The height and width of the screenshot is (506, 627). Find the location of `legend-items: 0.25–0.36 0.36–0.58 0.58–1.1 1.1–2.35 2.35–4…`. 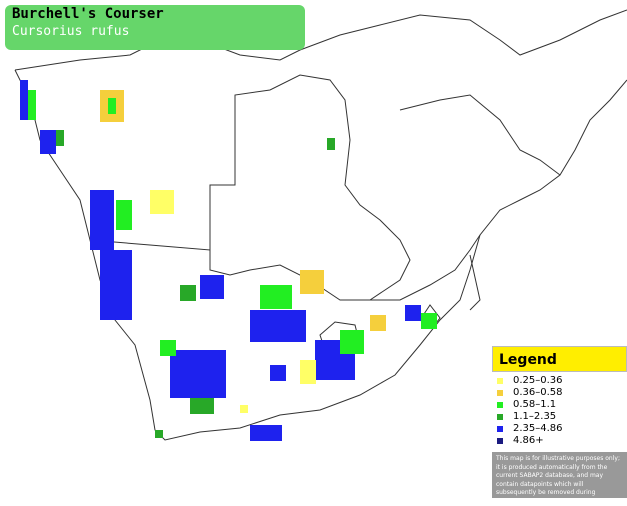

legend-items: 0.25–0.36 0.36–0.58 0.58–1.1 1.1–2.35 2.35–4… is located at coordinates (559, 410).